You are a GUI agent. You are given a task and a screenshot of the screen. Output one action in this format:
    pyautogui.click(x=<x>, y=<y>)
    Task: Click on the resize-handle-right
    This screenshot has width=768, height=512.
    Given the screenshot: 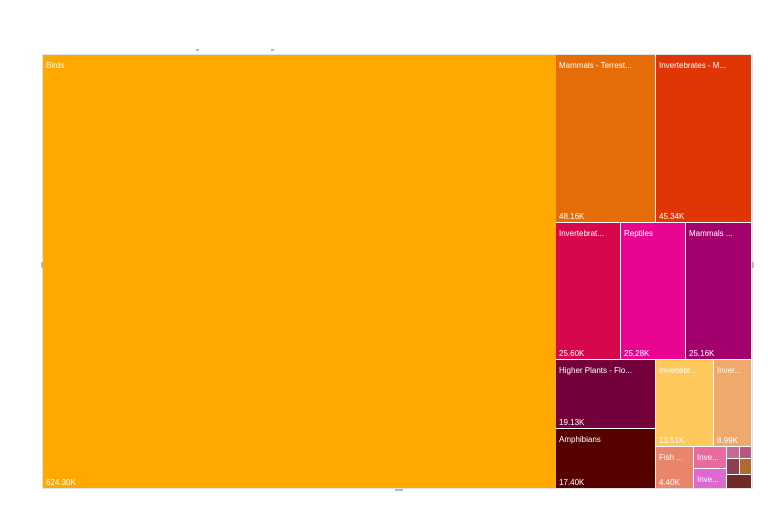 What is the action you would take?
    pyautogui.click(x=753, y=265)
    